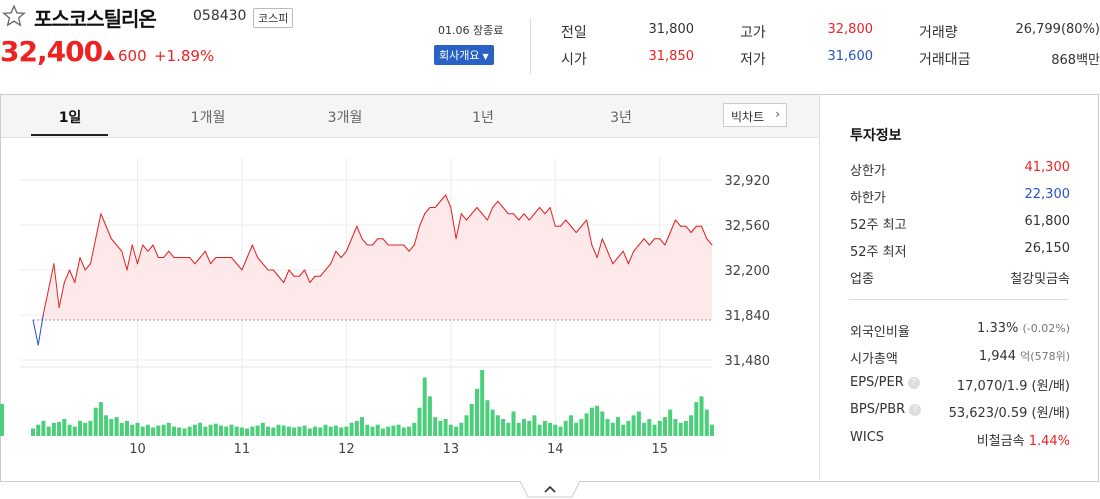 The image size is (1100, 499). What do you see at coordinates (621, 118) in the screenshot?
I see `tab-3year: 3년` at bounding box center [621, 118].